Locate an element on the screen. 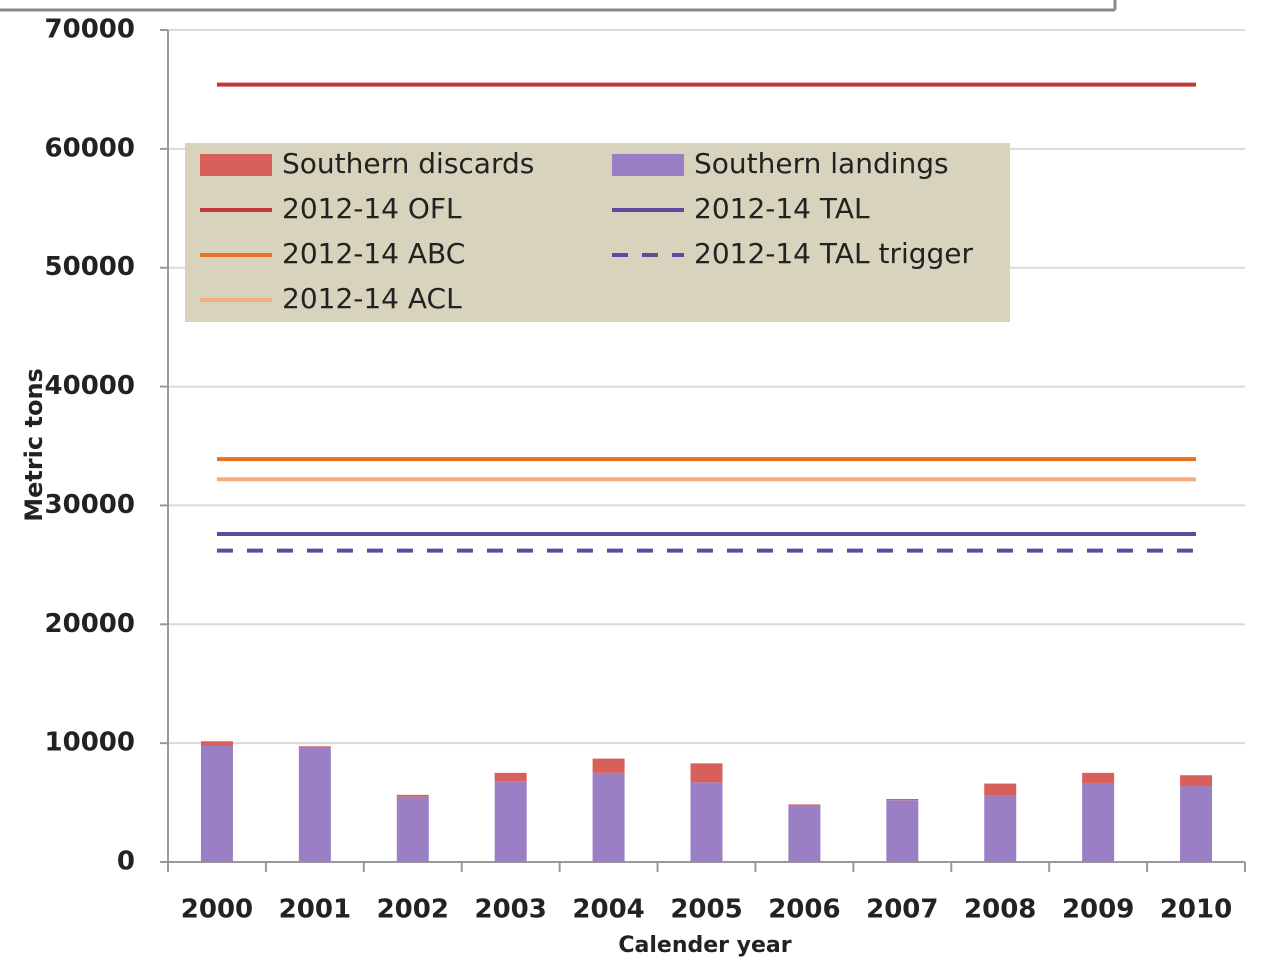 The image size is (1282, 961). legend-label: 2012-14 TAL is located at coordinates (782, 208).